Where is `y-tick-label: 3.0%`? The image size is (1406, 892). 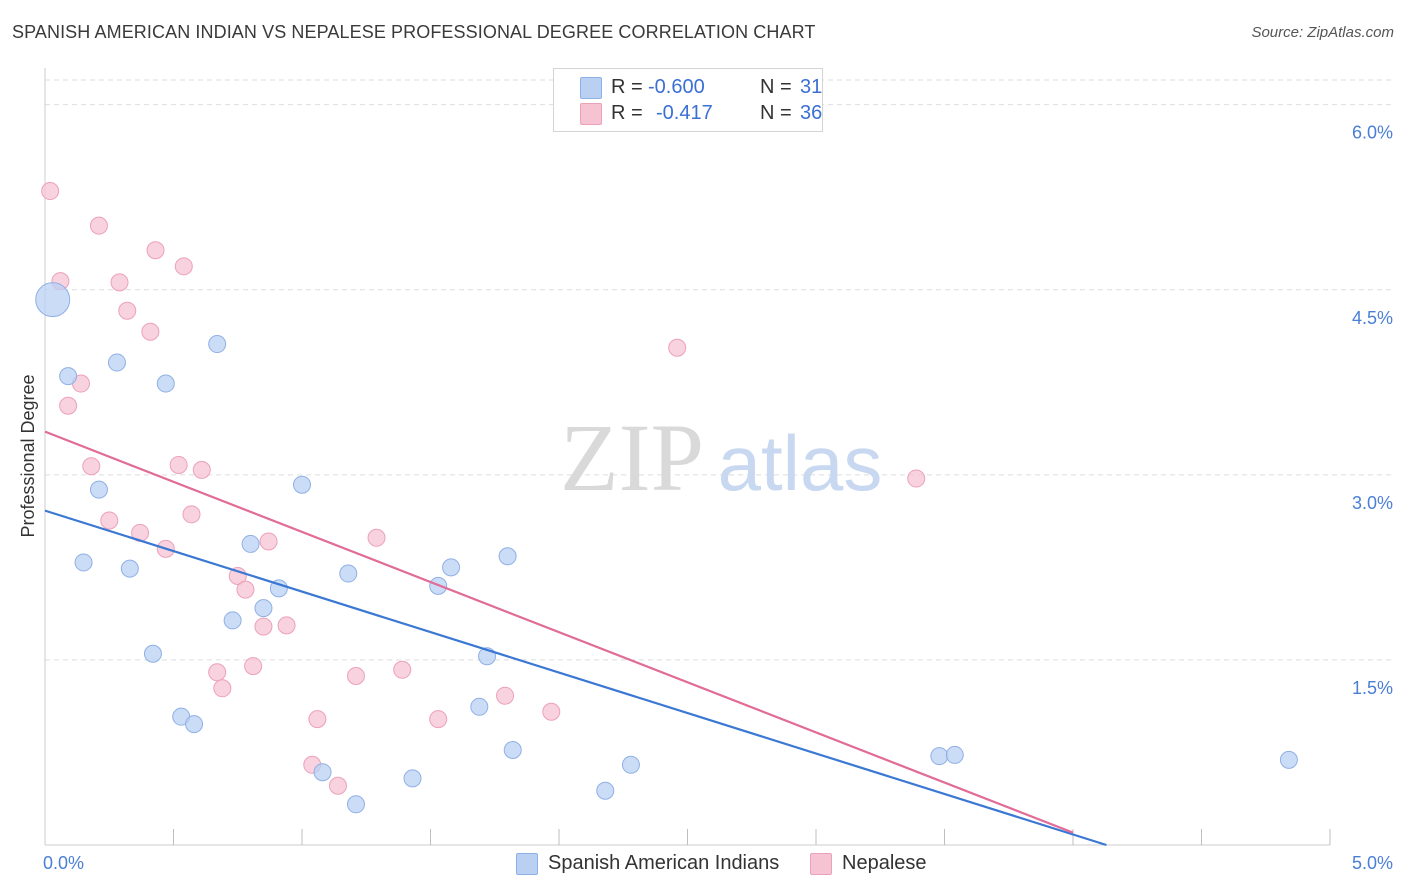 y-tick-label: 3.0% is located at coordinates (1372, 503).